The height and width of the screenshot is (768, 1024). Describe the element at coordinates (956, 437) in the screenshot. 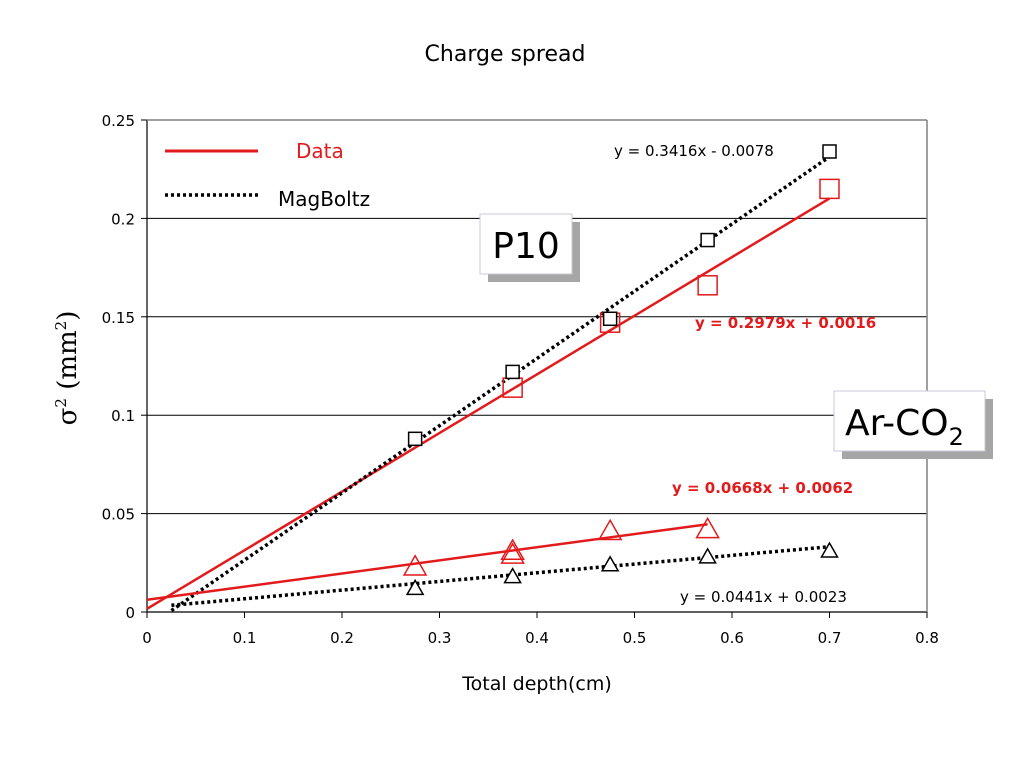

I see `arco2-box-sub: 2` at that location.